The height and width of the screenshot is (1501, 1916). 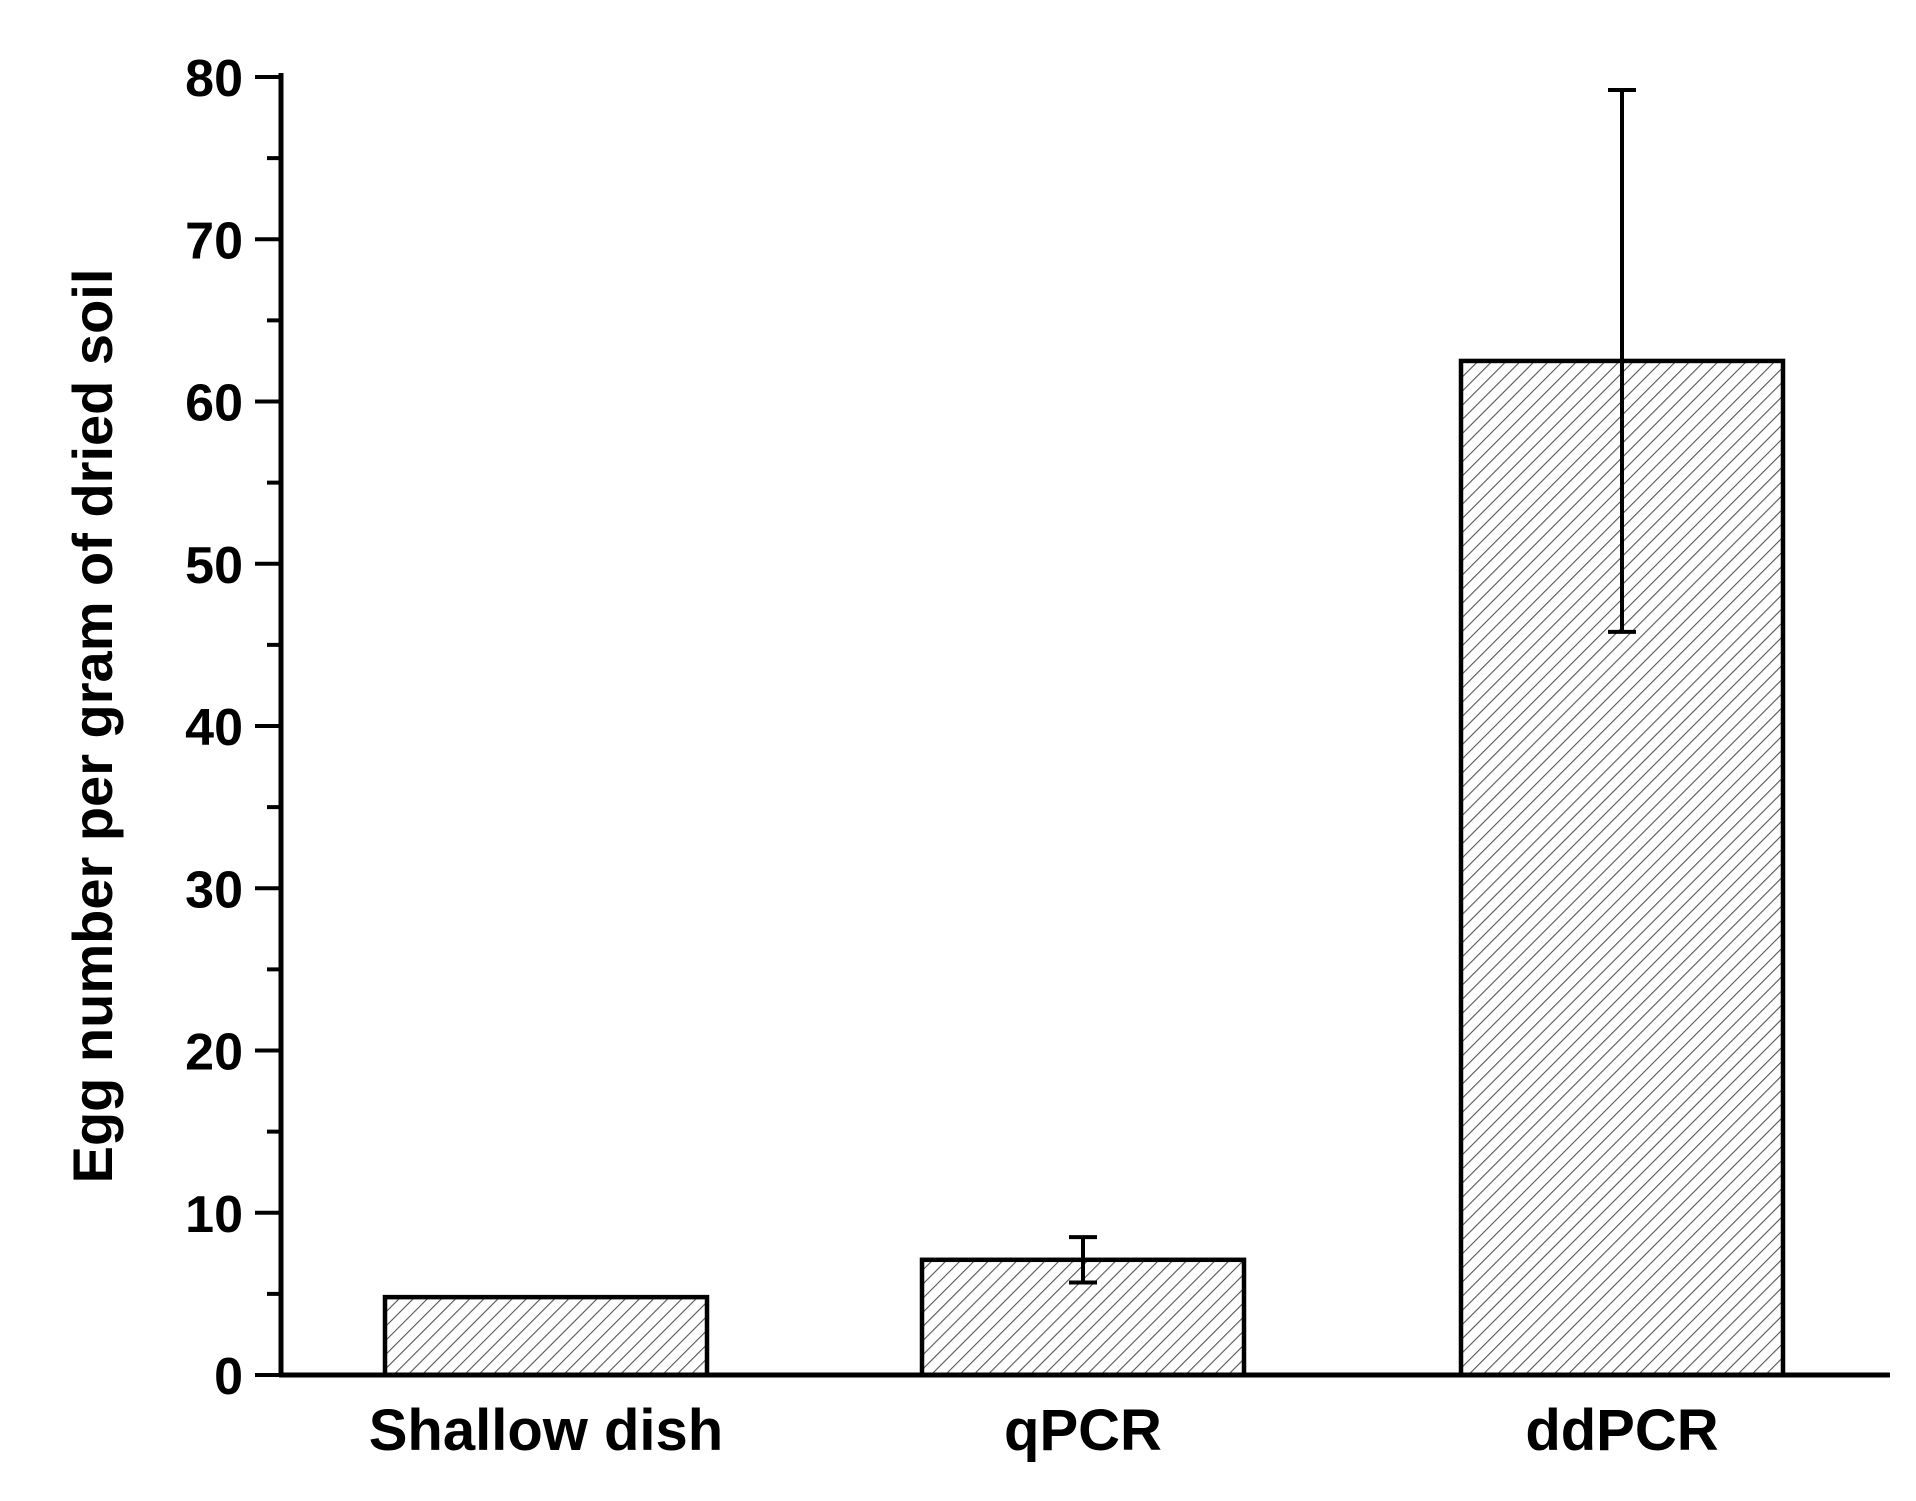 What do you see at coordinates (228, 1377) in the screenshot?
I see `y-tick-label: 0` at bounding box center [228, 1377].